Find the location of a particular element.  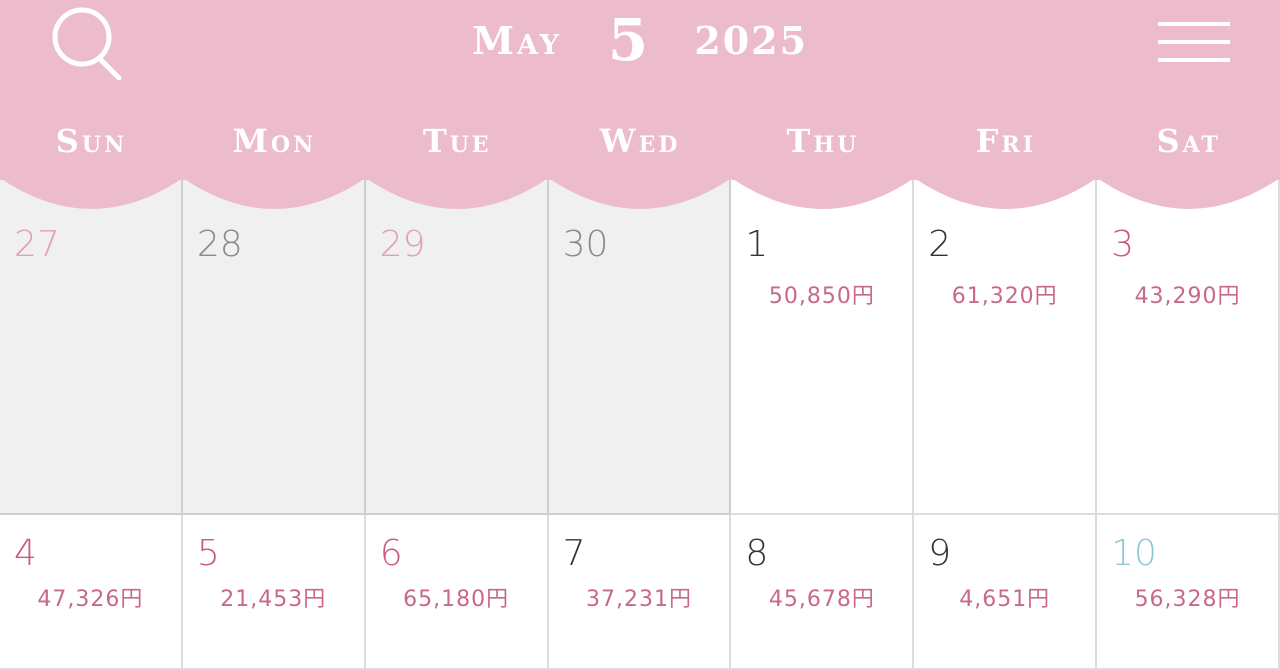

day-cell: 8 45,678円 is located at coordinates (823, 592).